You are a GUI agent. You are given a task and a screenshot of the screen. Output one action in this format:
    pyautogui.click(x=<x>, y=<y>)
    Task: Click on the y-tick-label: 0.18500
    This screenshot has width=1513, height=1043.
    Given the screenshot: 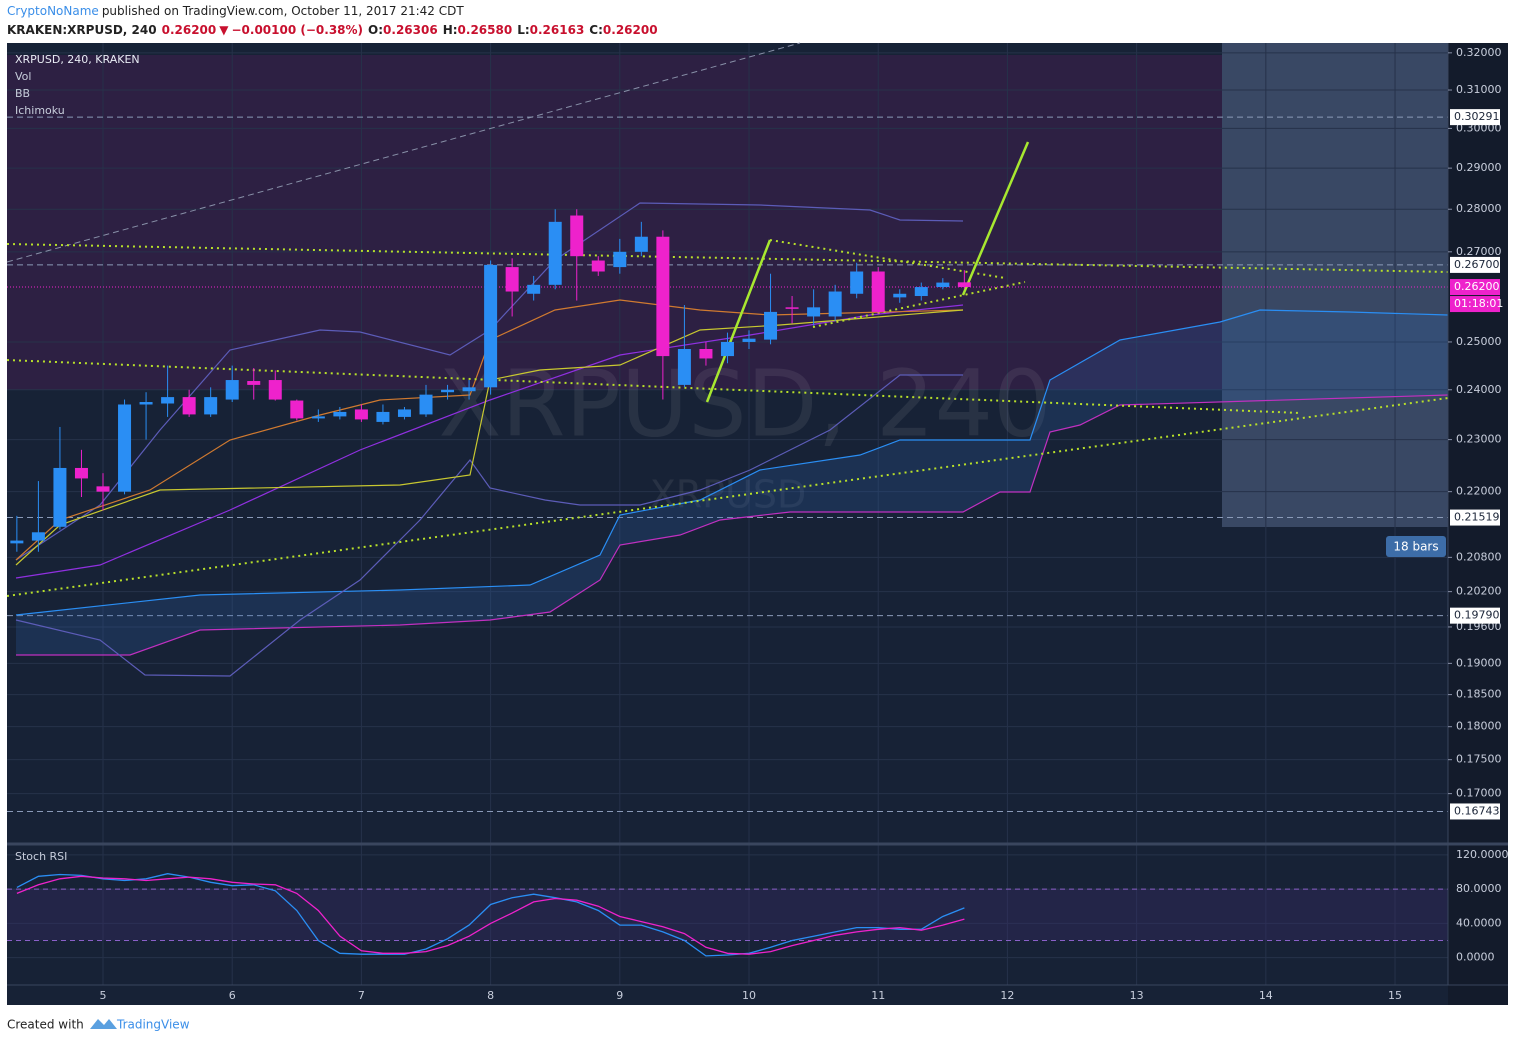 What is the action you would take?
    pyautogui.click(x=1479, y=694)
    